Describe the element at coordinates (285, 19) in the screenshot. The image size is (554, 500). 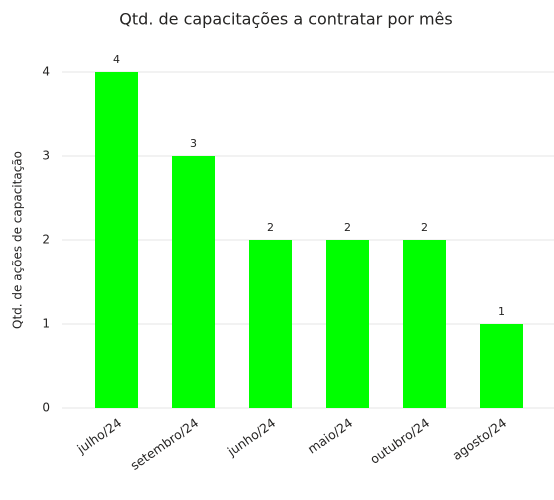
I see `chart-title: Qtd. de capacitações a contratar por mês` at that location.